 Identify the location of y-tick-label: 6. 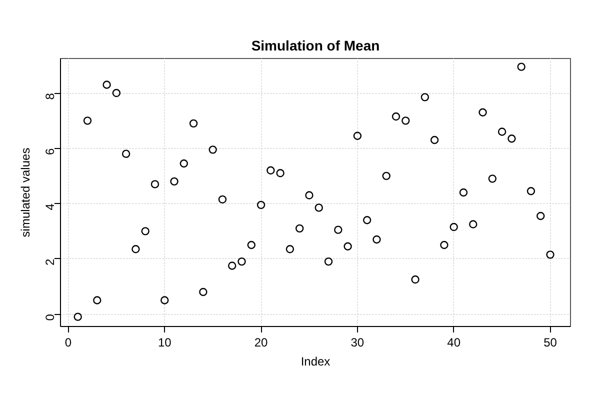
(50, 151).